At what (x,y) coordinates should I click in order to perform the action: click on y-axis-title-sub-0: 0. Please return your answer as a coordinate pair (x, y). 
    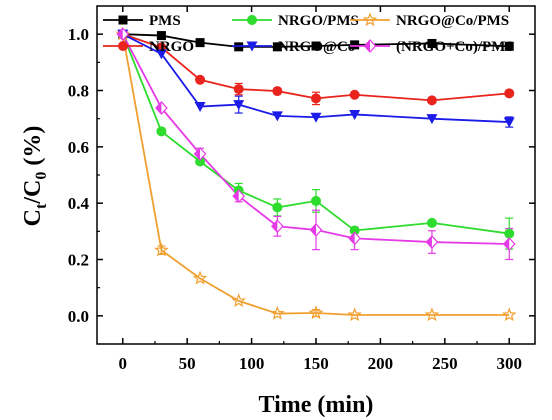
    Looking at the image, I should click on (41, 176).